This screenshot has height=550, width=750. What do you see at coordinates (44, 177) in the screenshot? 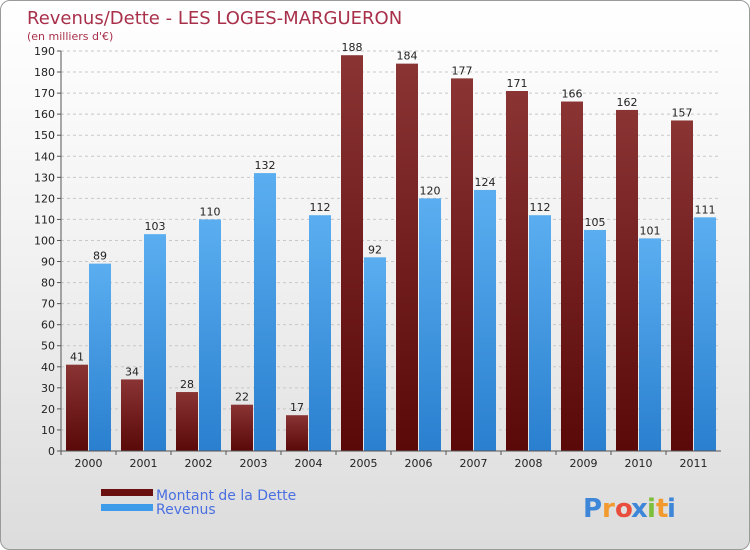
I see `y-tick-label: 130` at bounding box center [44, 177].